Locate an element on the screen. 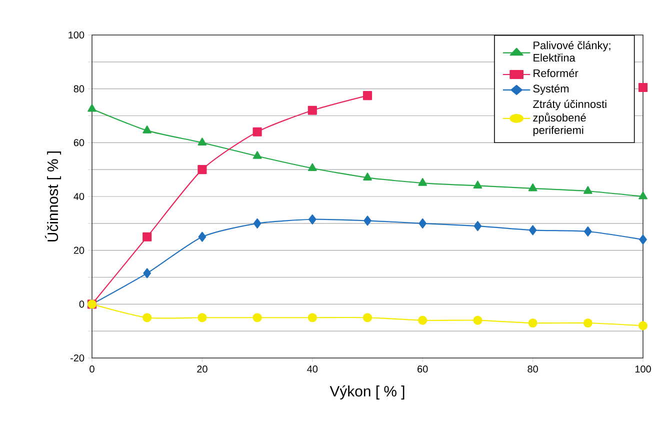  x-tick-label: 60 is located at coordinates (423, 369).